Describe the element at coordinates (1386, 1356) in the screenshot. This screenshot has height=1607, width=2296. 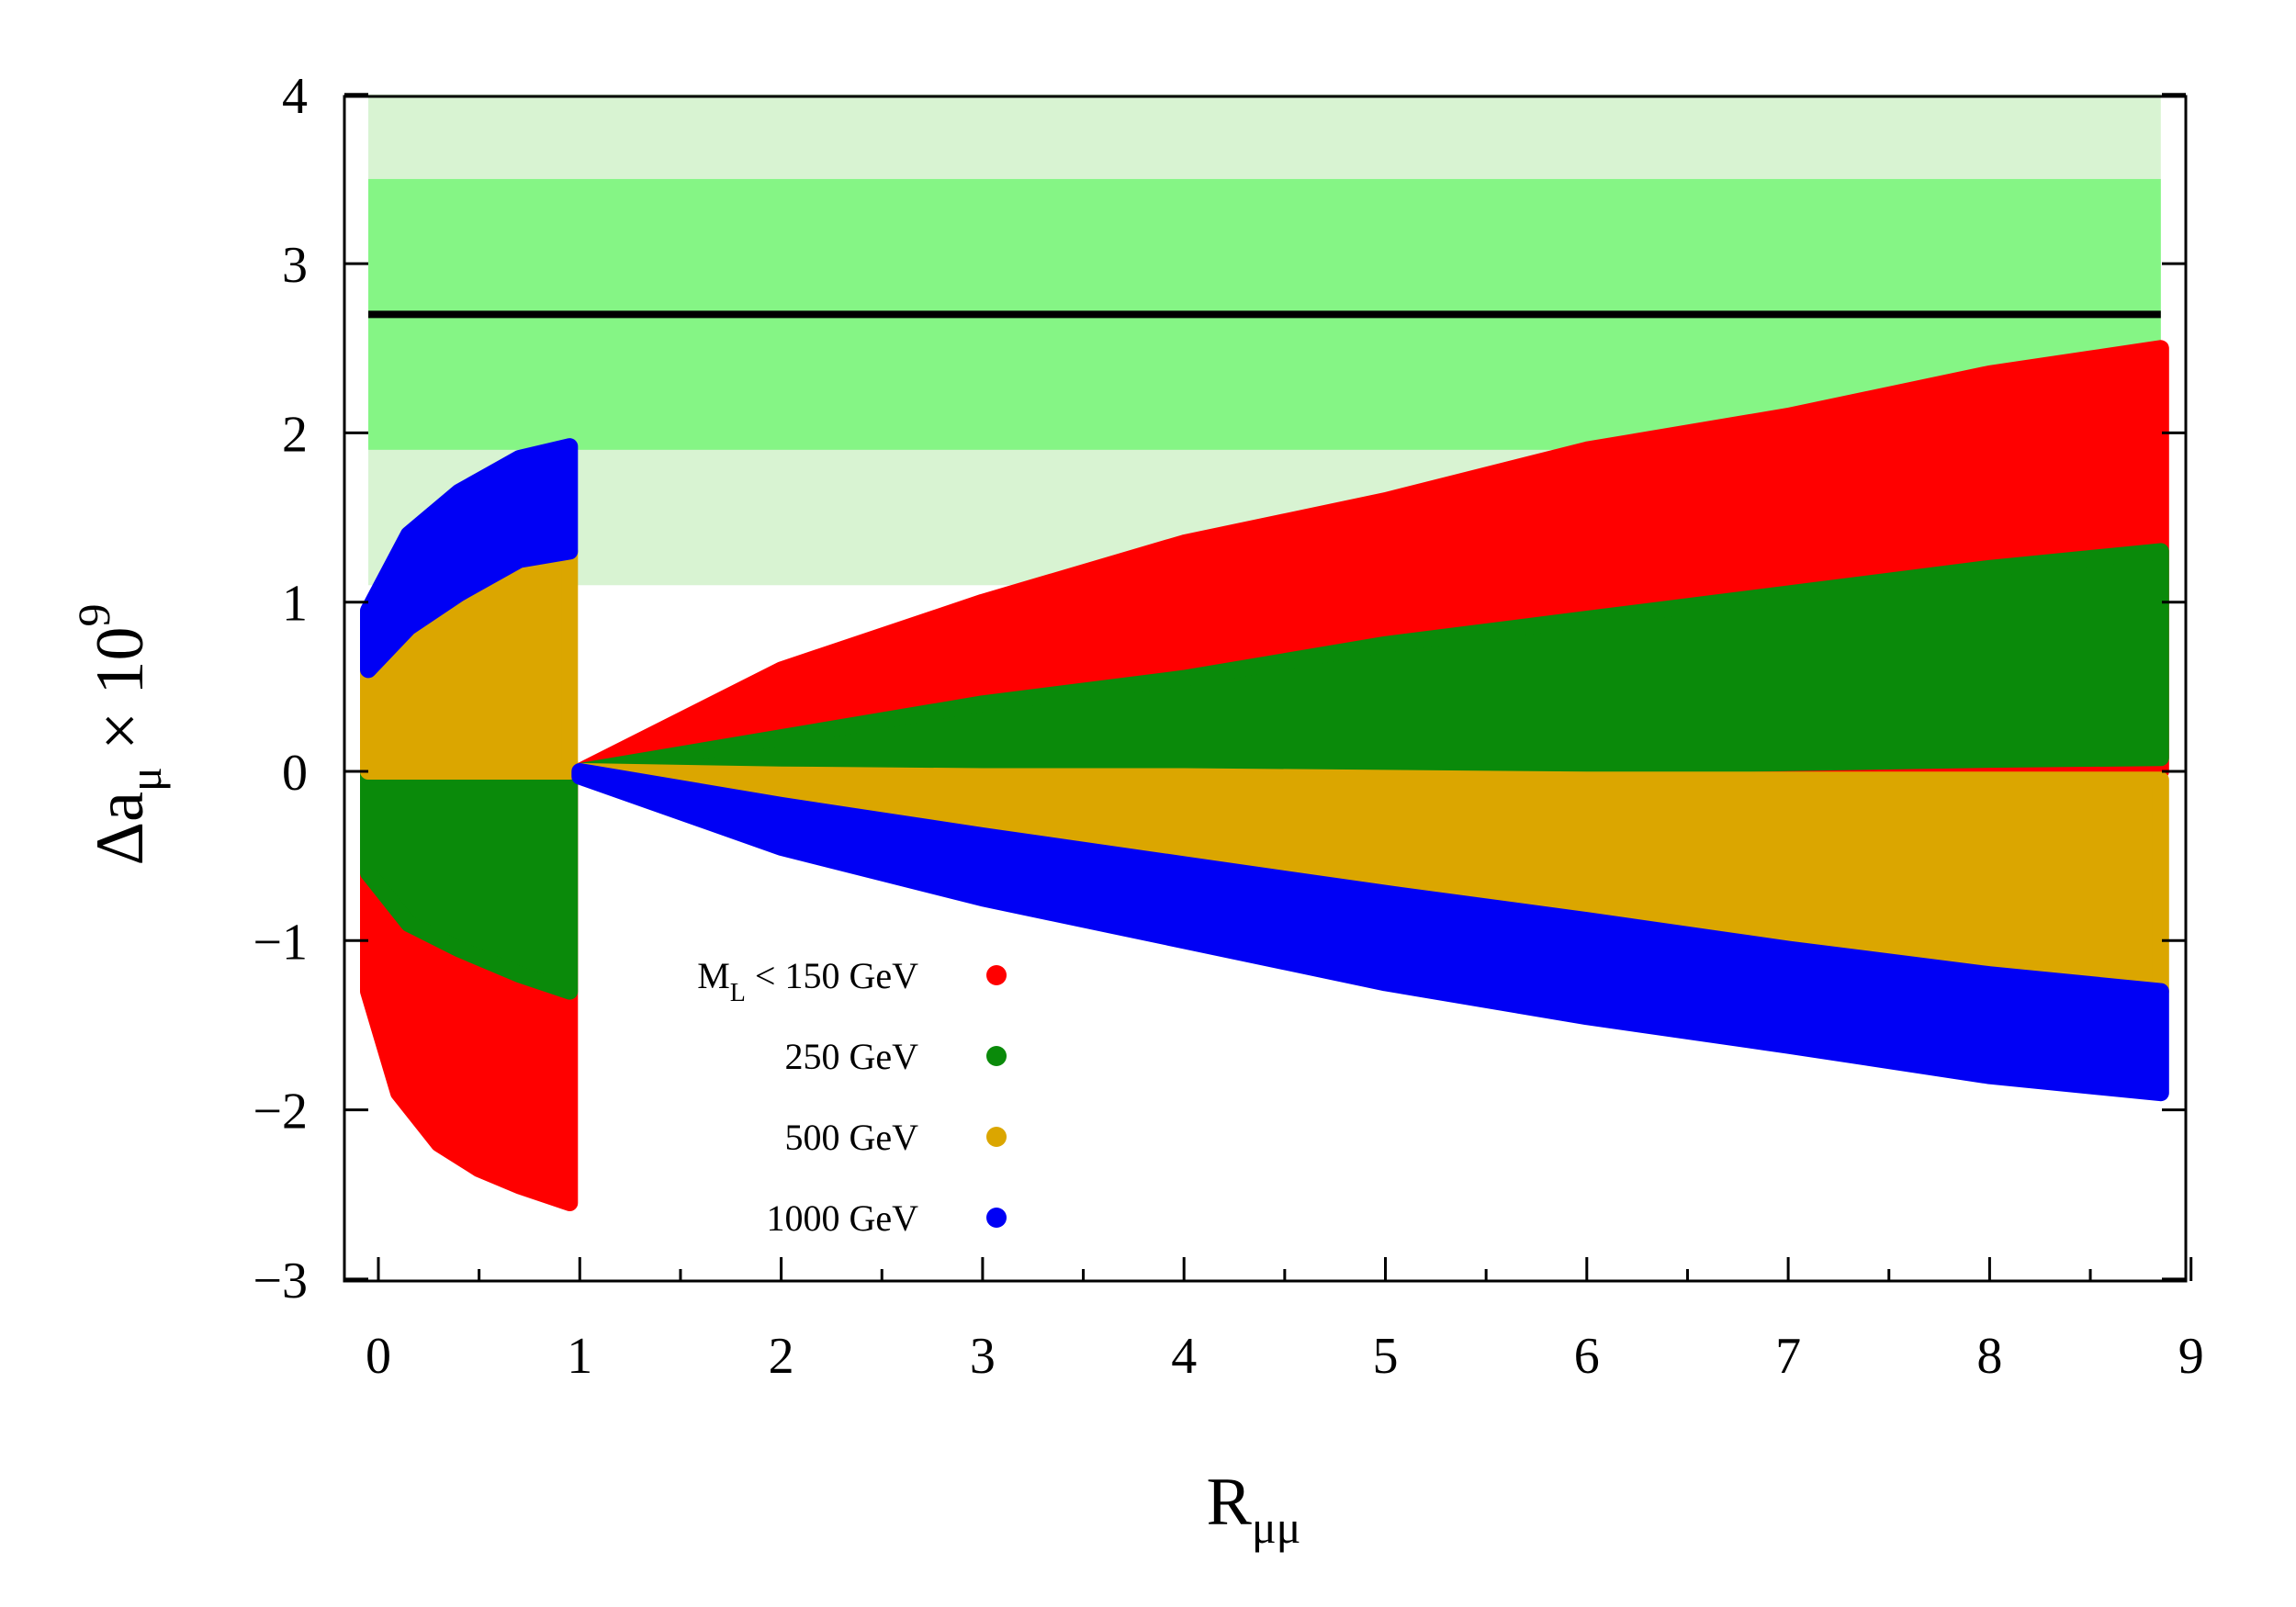
I see `x-tick-label: 5` at that location.